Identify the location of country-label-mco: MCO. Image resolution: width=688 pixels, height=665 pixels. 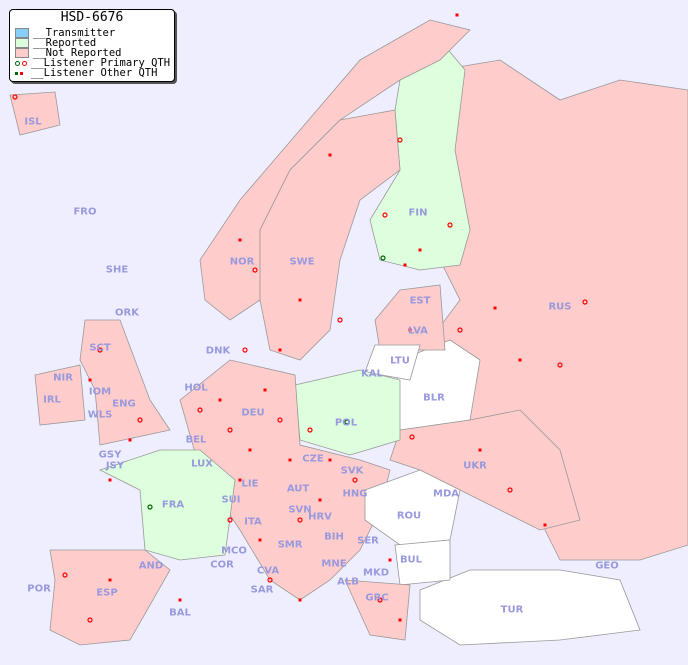
(234, 551).